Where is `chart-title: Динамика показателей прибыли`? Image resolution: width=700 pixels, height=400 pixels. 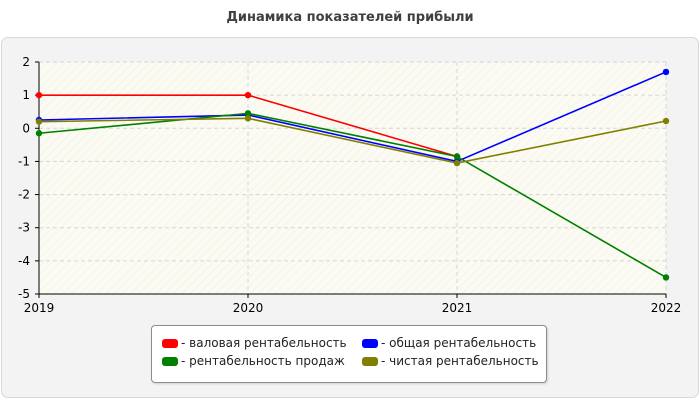
chart-title: Динамика показателей прибыли is located at coordinates (350, 17).